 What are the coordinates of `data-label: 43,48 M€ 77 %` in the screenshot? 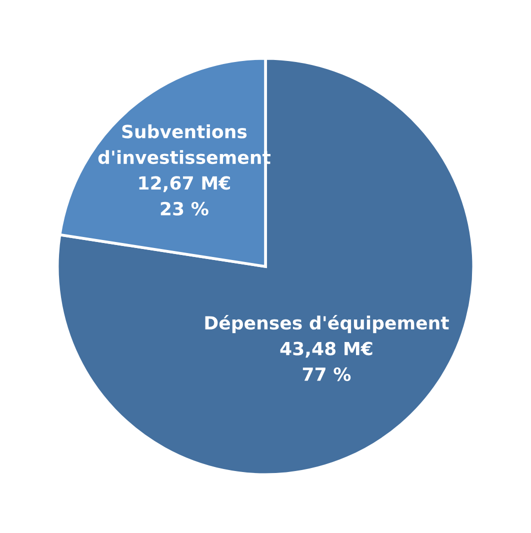 It's located at (326, 362).